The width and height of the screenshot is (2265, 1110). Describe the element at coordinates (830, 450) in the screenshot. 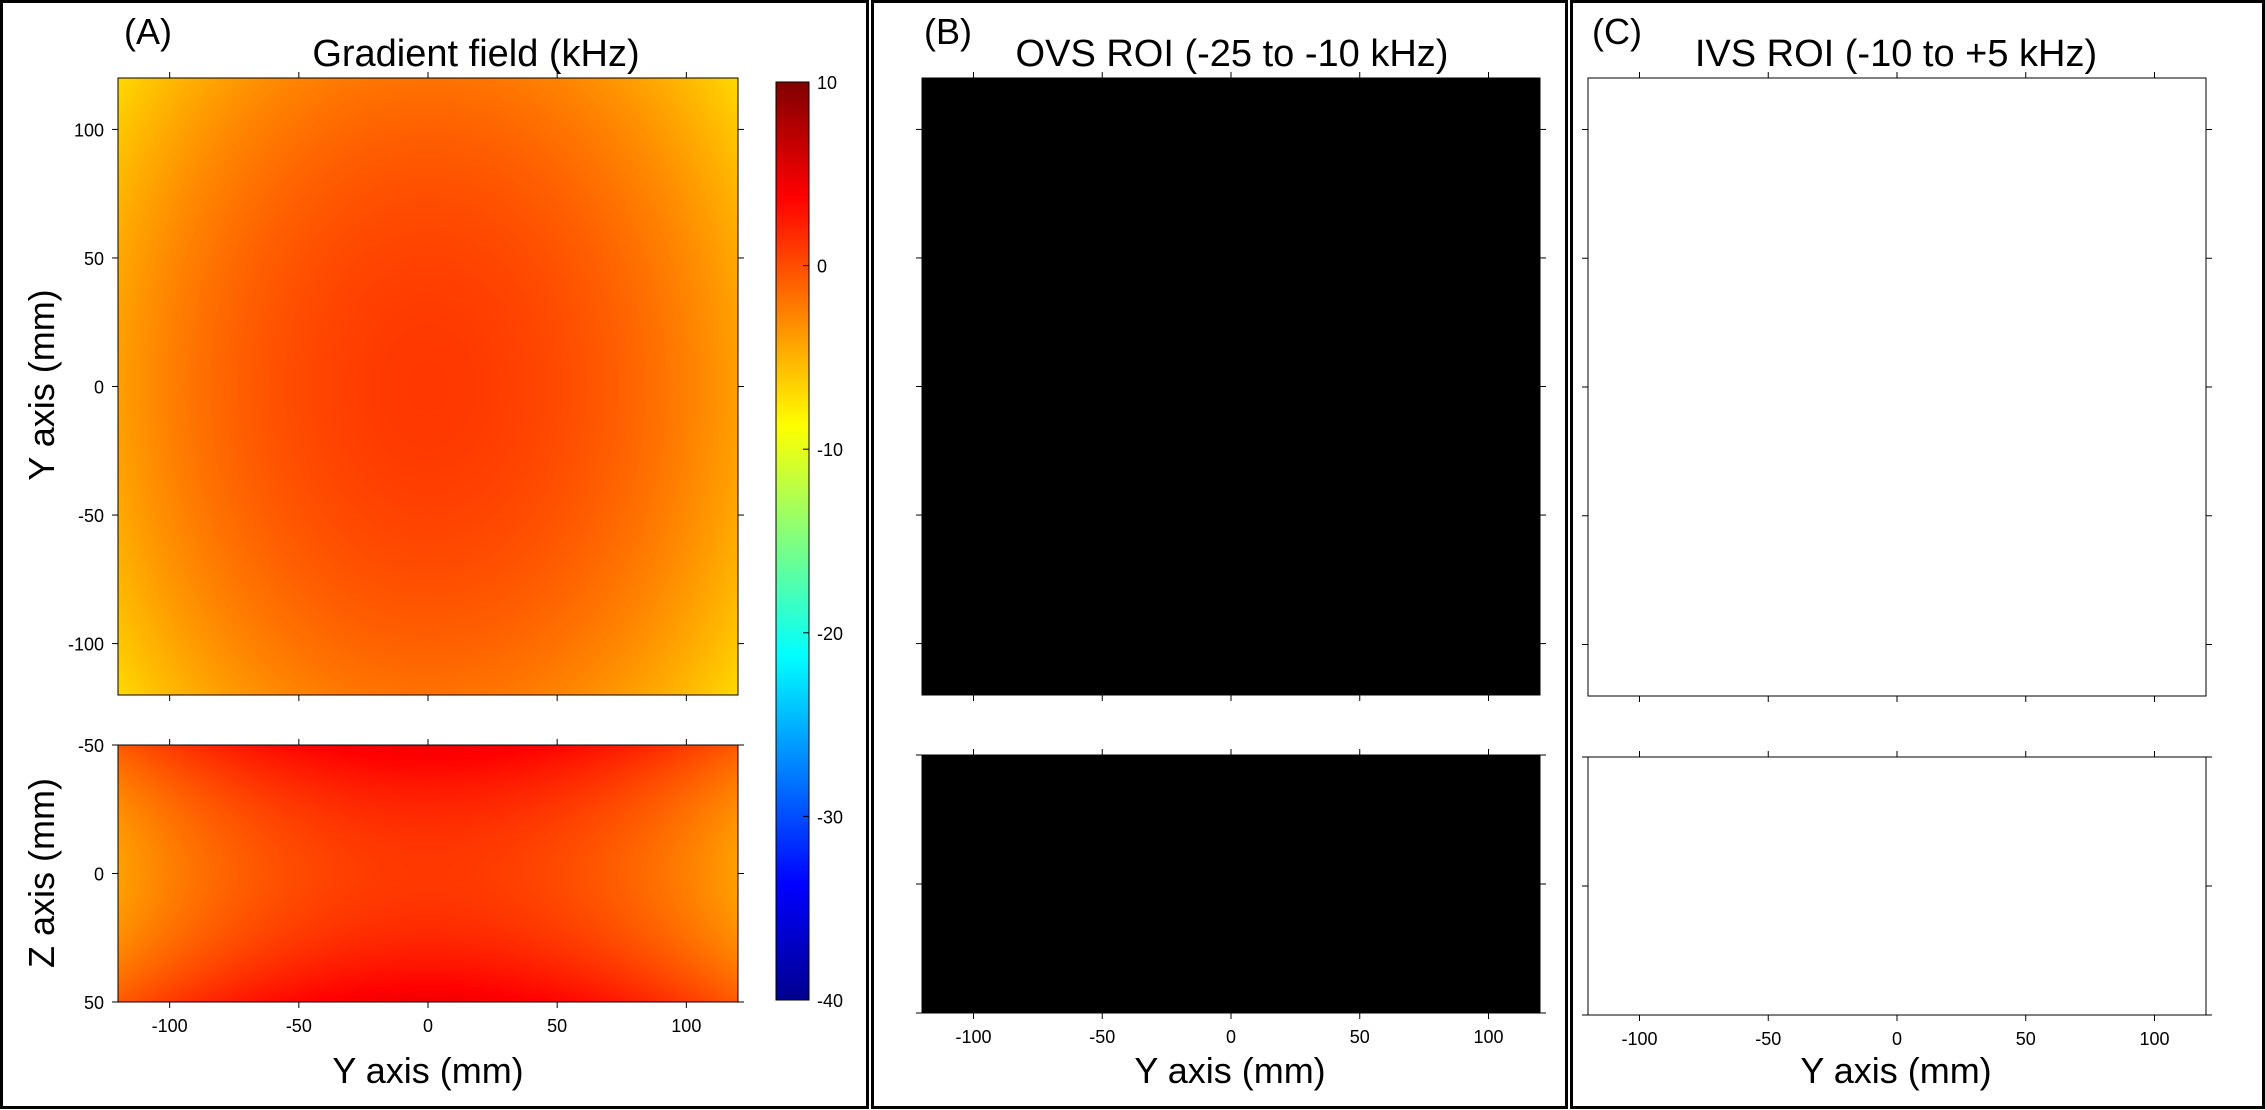

I see `colorbar-tick-label: -10` at that location.